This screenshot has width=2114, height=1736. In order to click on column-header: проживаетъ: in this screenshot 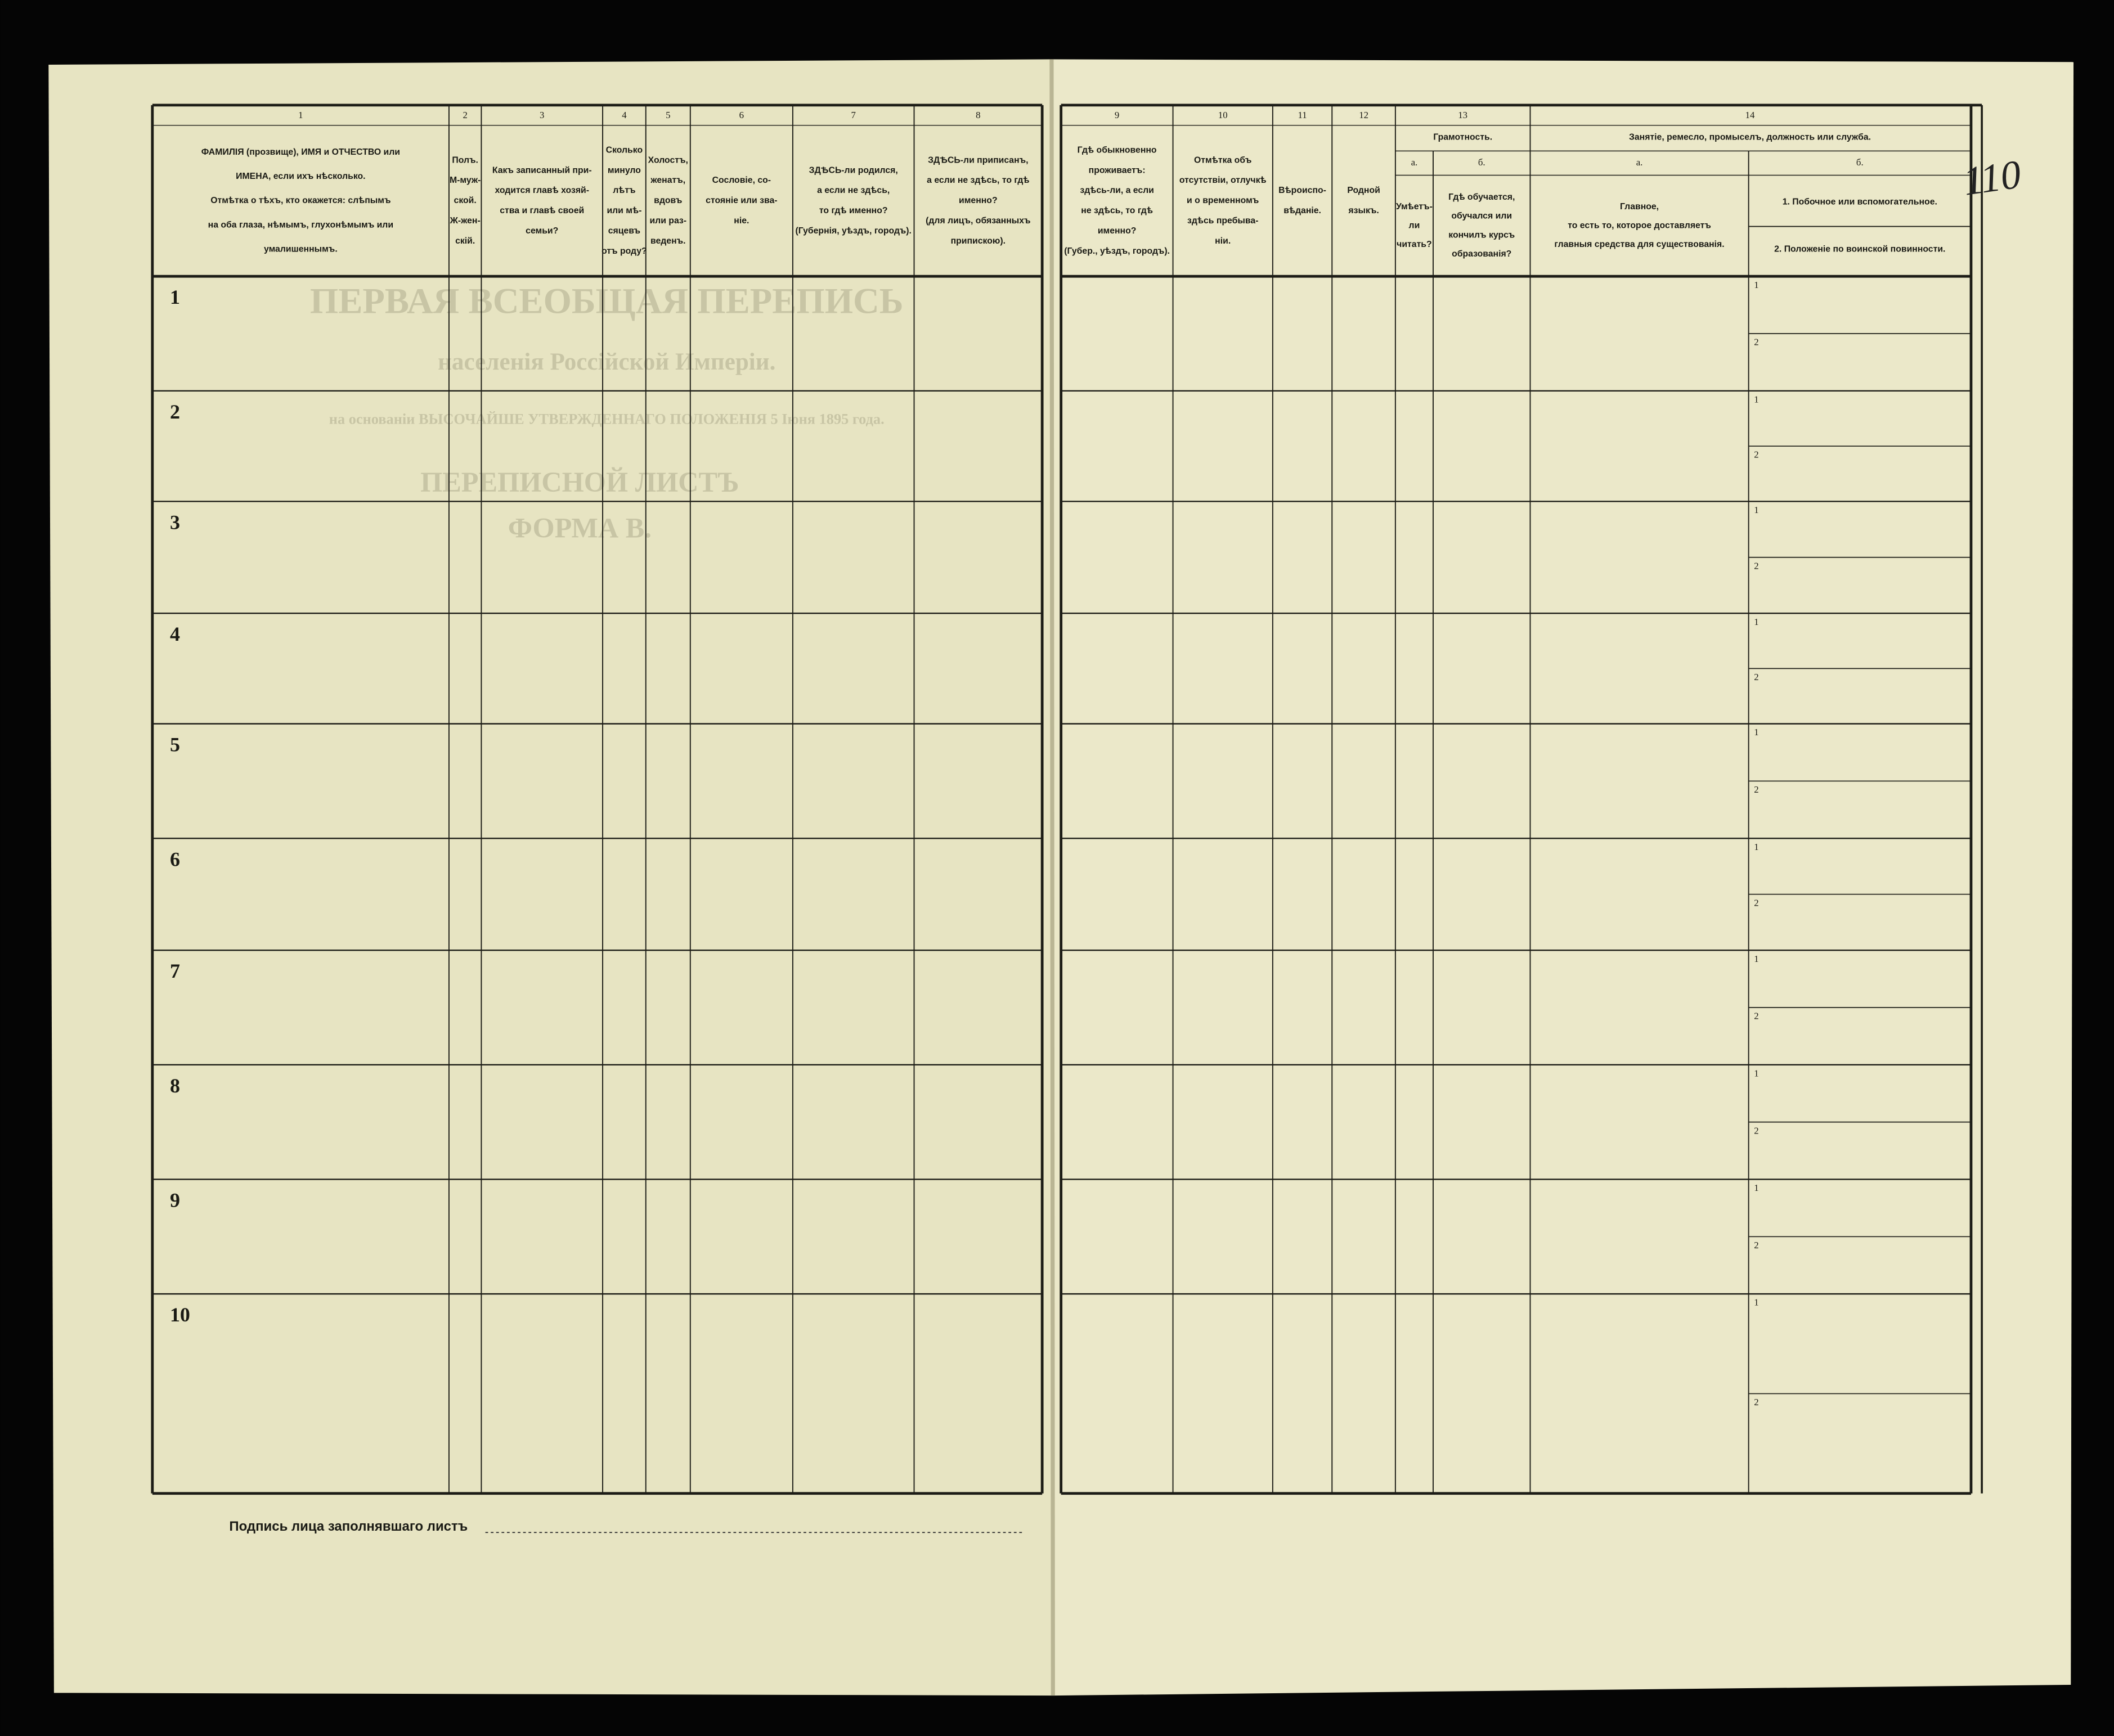, I will do `click(1117, 170)`.